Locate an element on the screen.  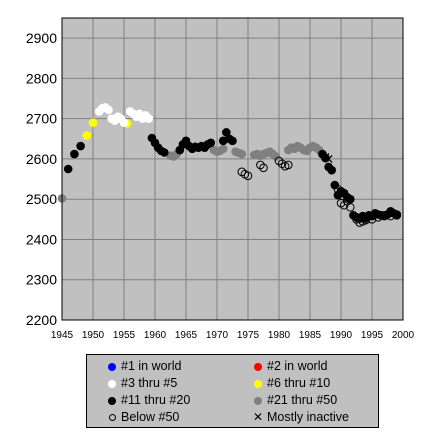
legend-item: #6 thru #10 is located at coordinates (290, 383).